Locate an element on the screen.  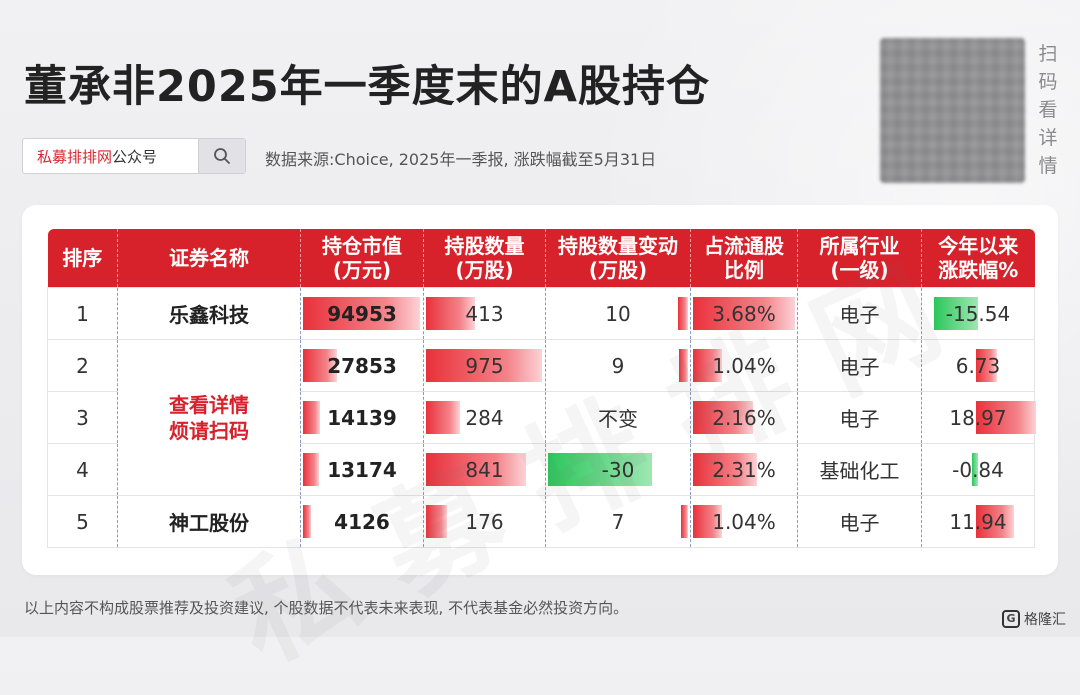
rank-cell: 4 is located at coordinates (82, 469).